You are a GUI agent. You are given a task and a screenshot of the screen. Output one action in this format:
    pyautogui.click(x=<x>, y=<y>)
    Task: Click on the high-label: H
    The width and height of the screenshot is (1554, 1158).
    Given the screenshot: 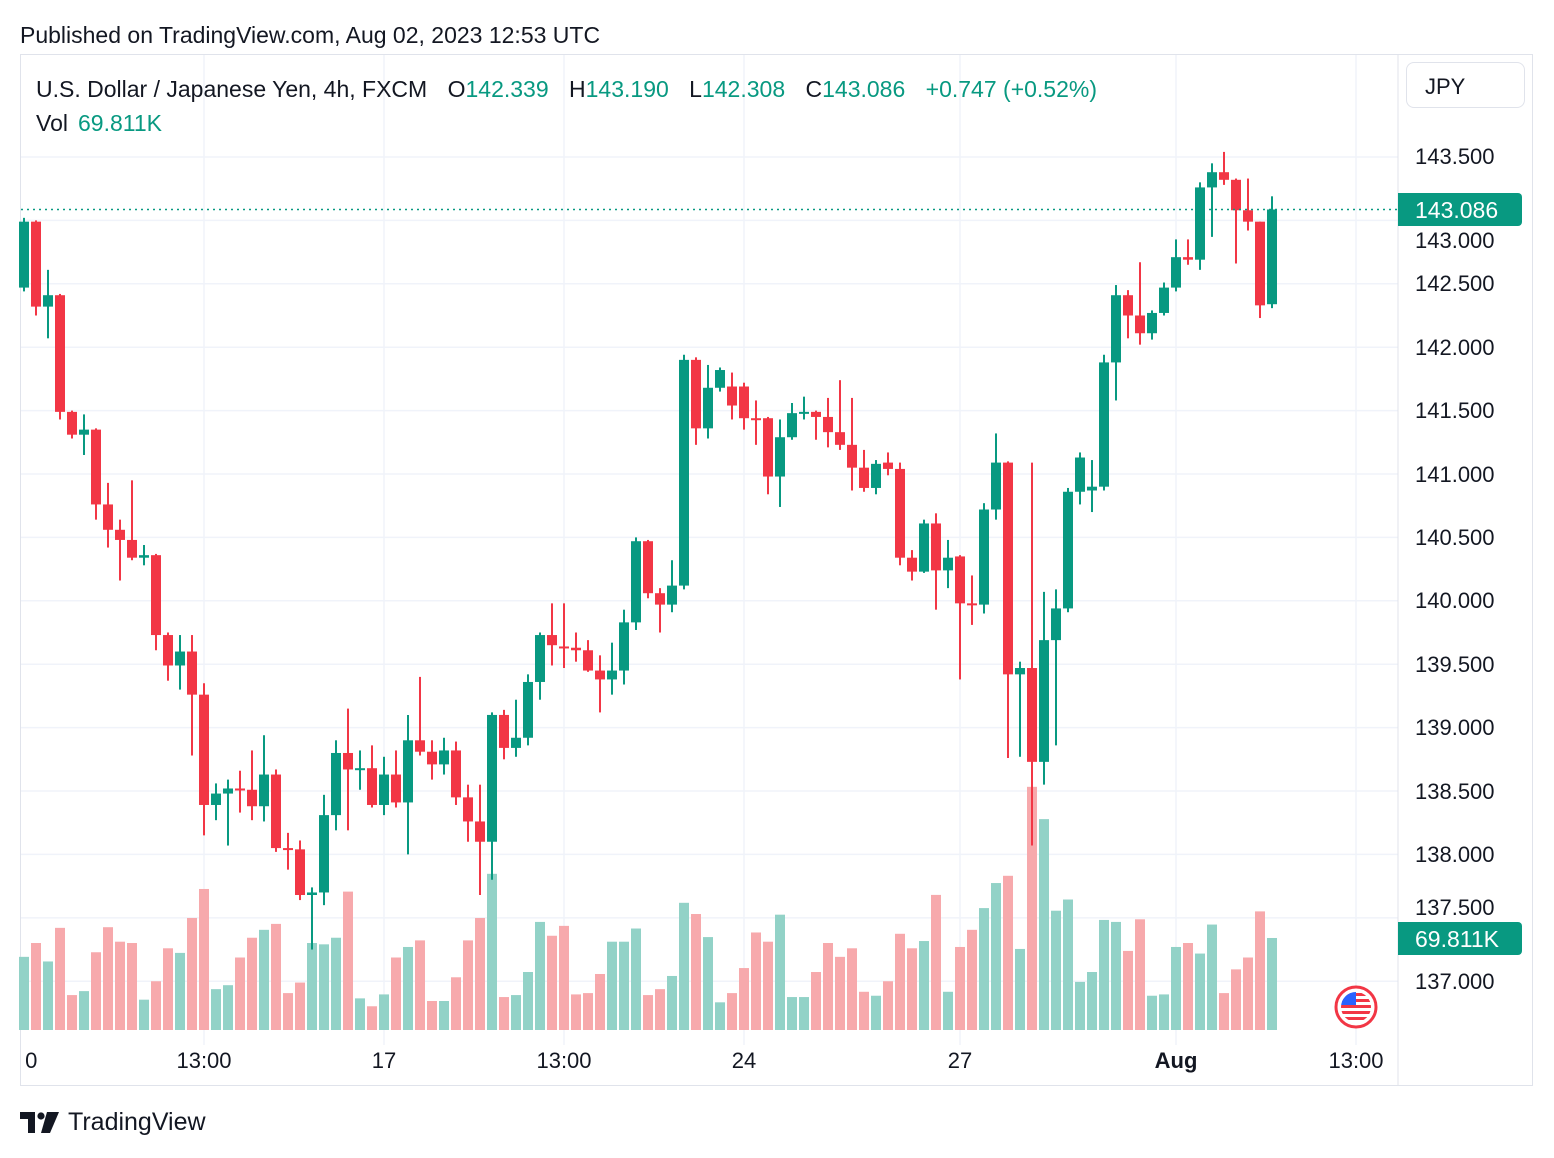 What is the action you would take?
    pyautogui.click(x=577, y=89)
    